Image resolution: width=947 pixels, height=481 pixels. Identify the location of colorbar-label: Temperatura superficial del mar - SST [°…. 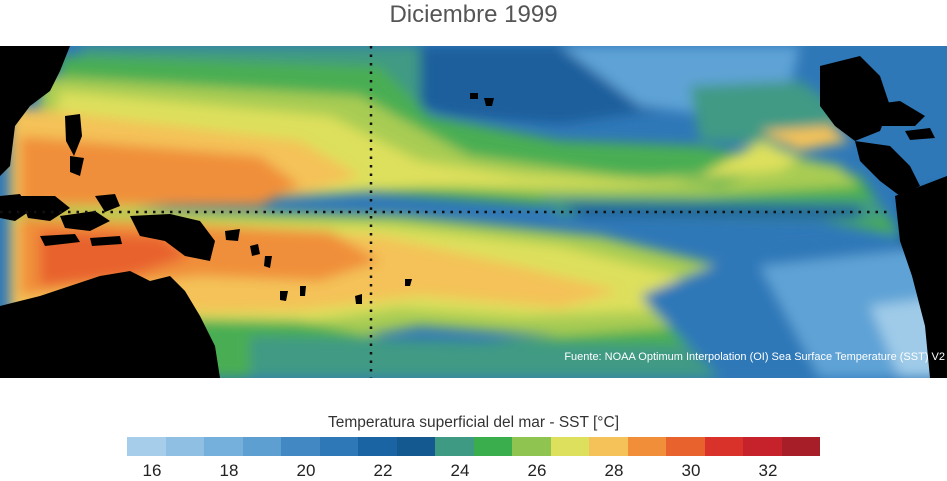
(473, 422).